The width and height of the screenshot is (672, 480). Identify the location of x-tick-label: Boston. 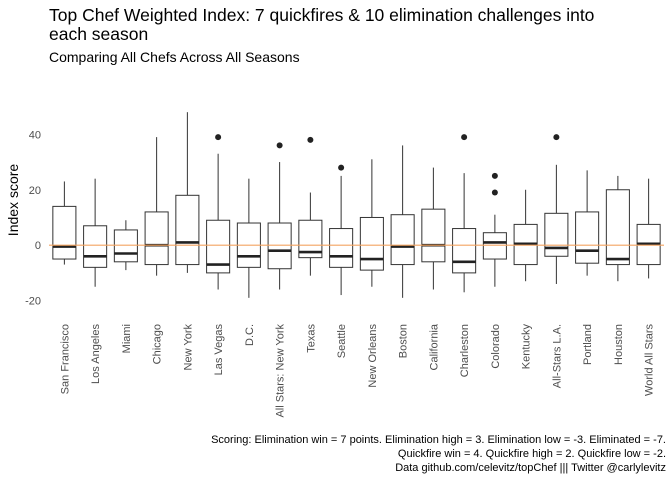
(404, 341).